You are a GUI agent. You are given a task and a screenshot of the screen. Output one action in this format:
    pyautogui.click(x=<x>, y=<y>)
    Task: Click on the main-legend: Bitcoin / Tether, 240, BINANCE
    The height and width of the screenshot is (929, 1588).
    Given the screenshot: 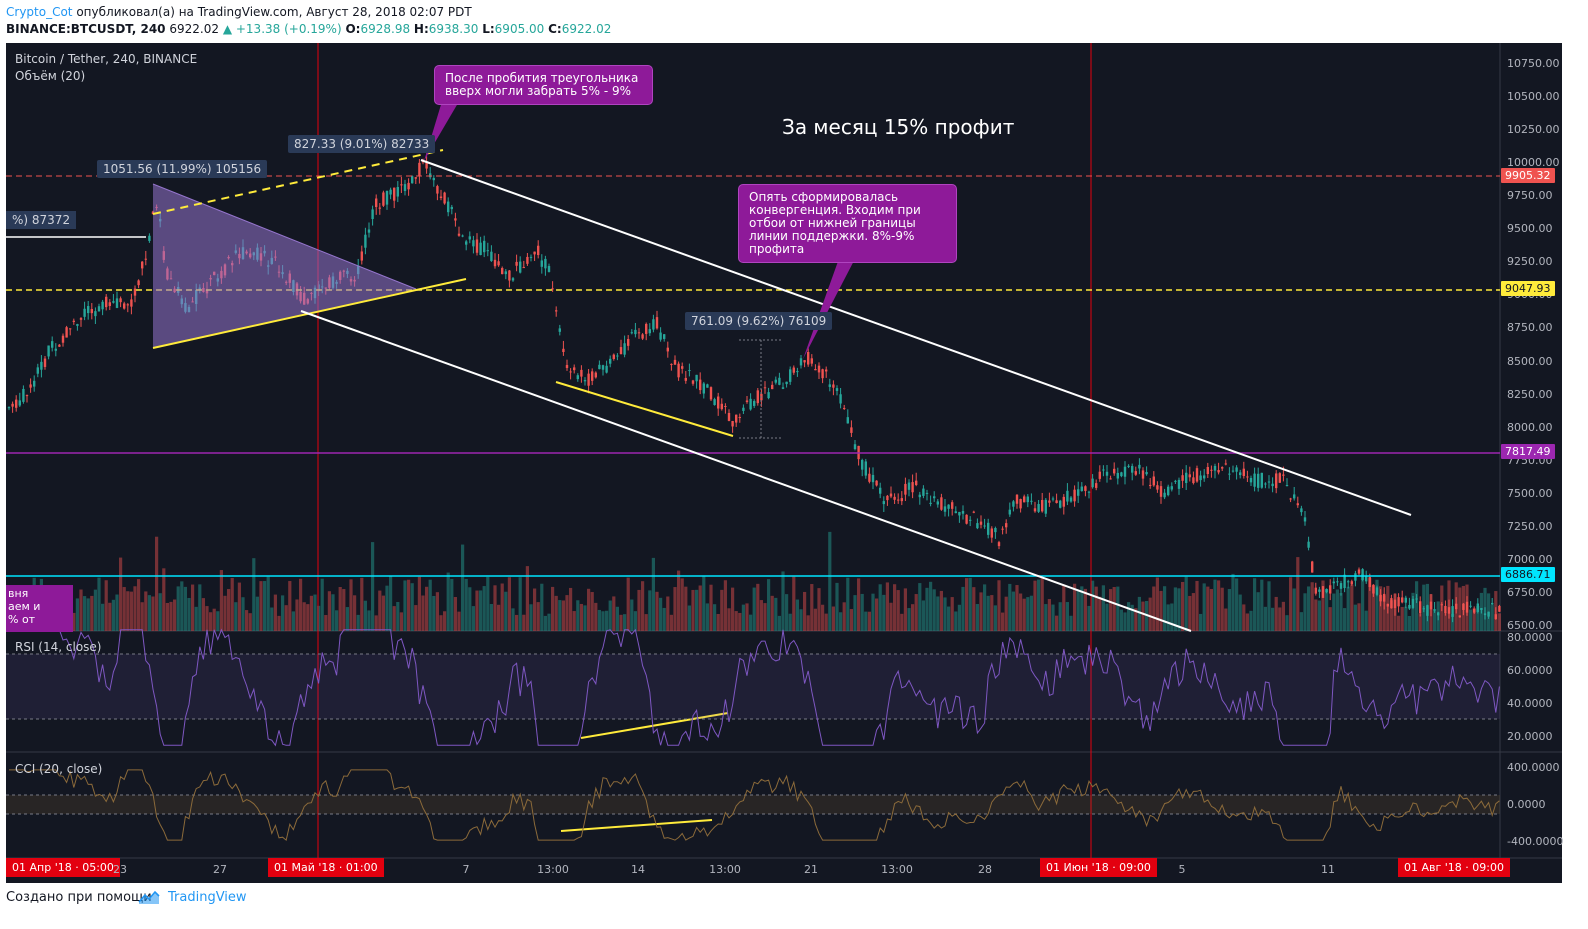 What is the action you would take?
    pyautogui.click(x=106, y=59)
    